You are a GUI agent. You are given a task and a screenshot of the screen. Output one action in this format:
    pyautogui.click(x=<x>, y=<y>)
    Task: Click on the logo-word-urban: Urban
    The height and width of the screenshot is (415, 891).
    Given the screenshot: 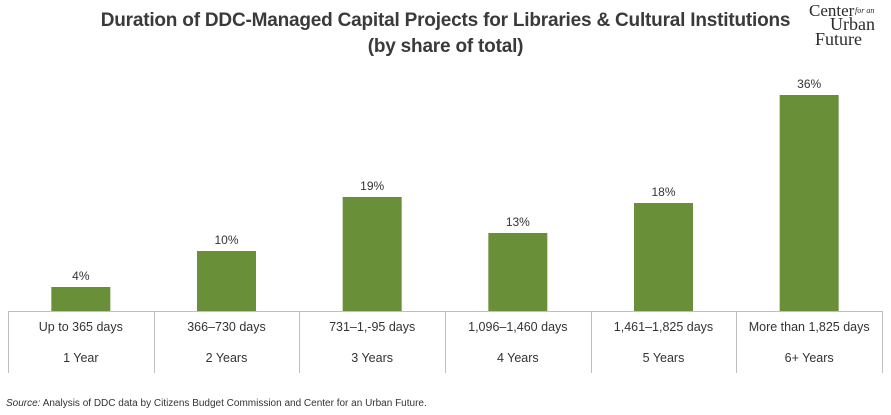 What is the action you would take?
    pyautogui.click(x=852, y=24)
    